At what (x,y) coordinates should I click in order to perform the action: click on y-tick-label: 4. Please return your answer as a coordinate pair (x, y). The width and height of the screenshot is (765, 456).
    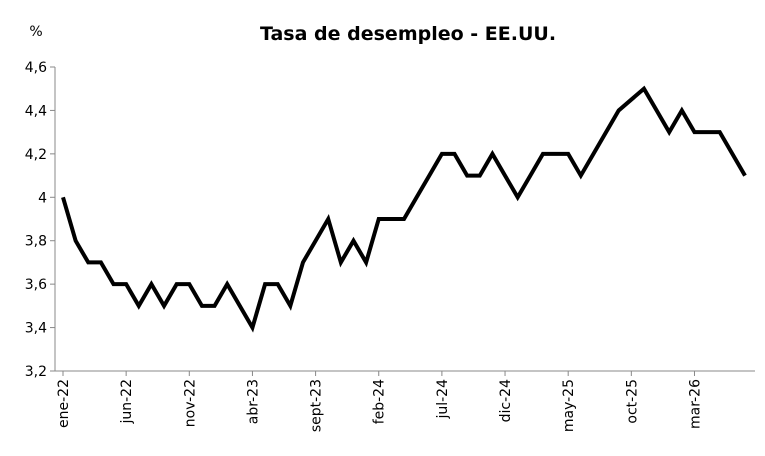
    Looking at the image, I should click on (42, 198).